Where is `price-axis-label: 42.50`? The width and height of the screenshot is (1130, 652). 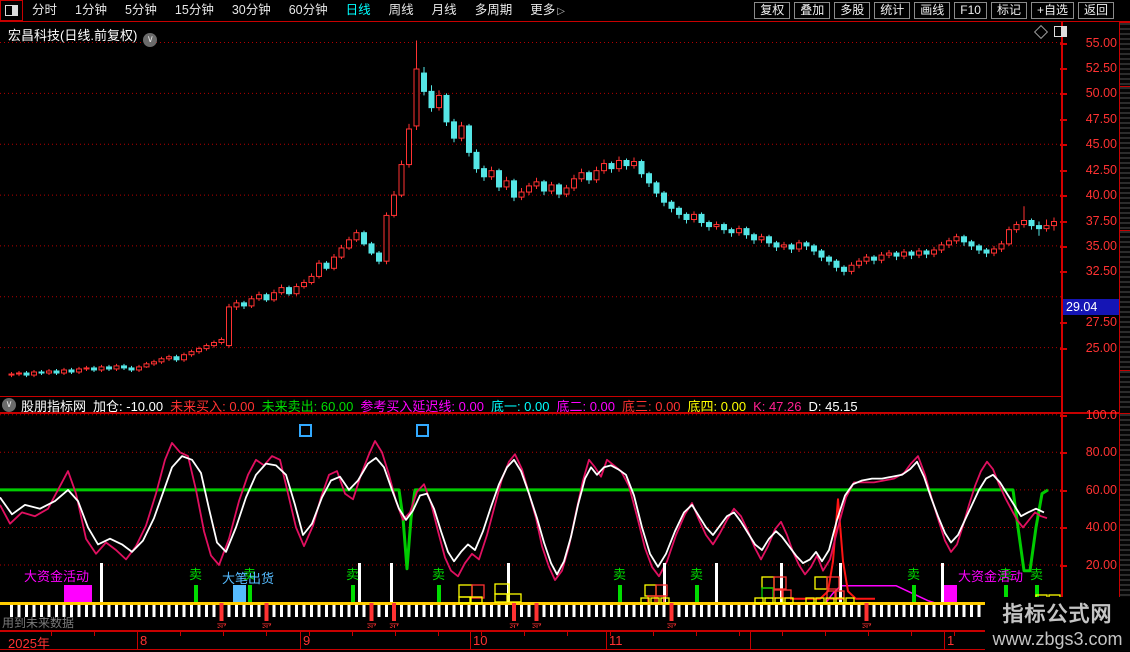 price-axis-label: 42.50 is located at coordinates (1101, 169).